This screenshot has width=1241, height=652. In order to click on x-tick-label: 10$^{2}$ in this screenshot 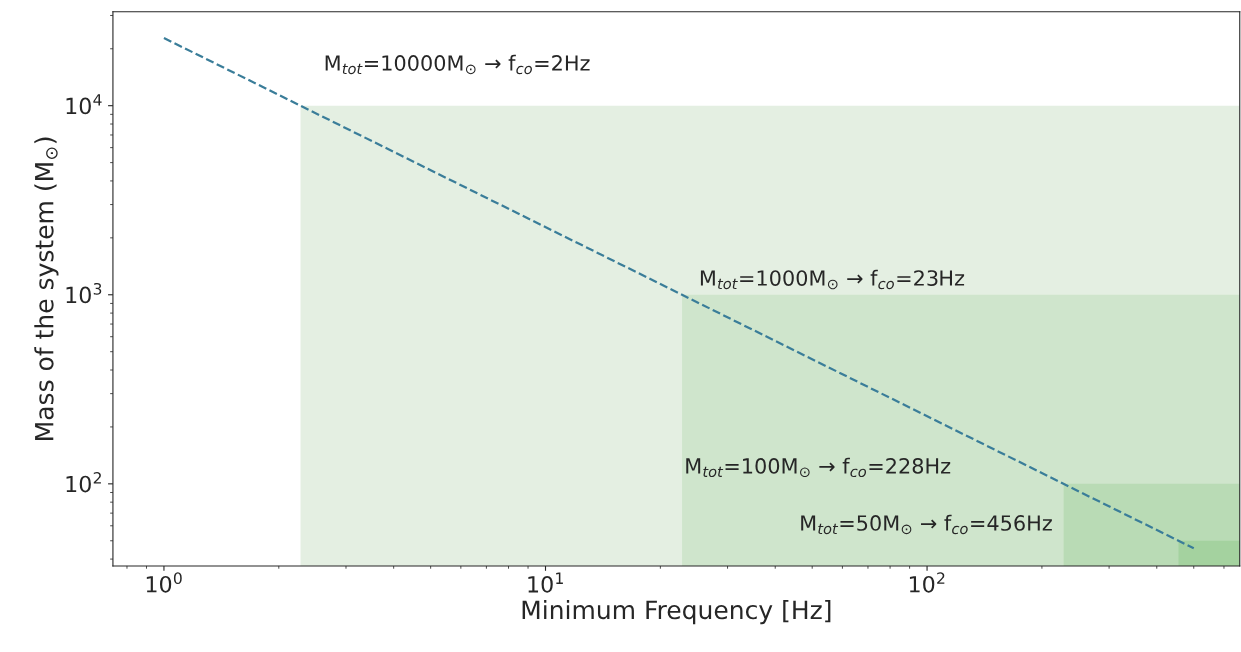, I will do `click(927, 582)`.